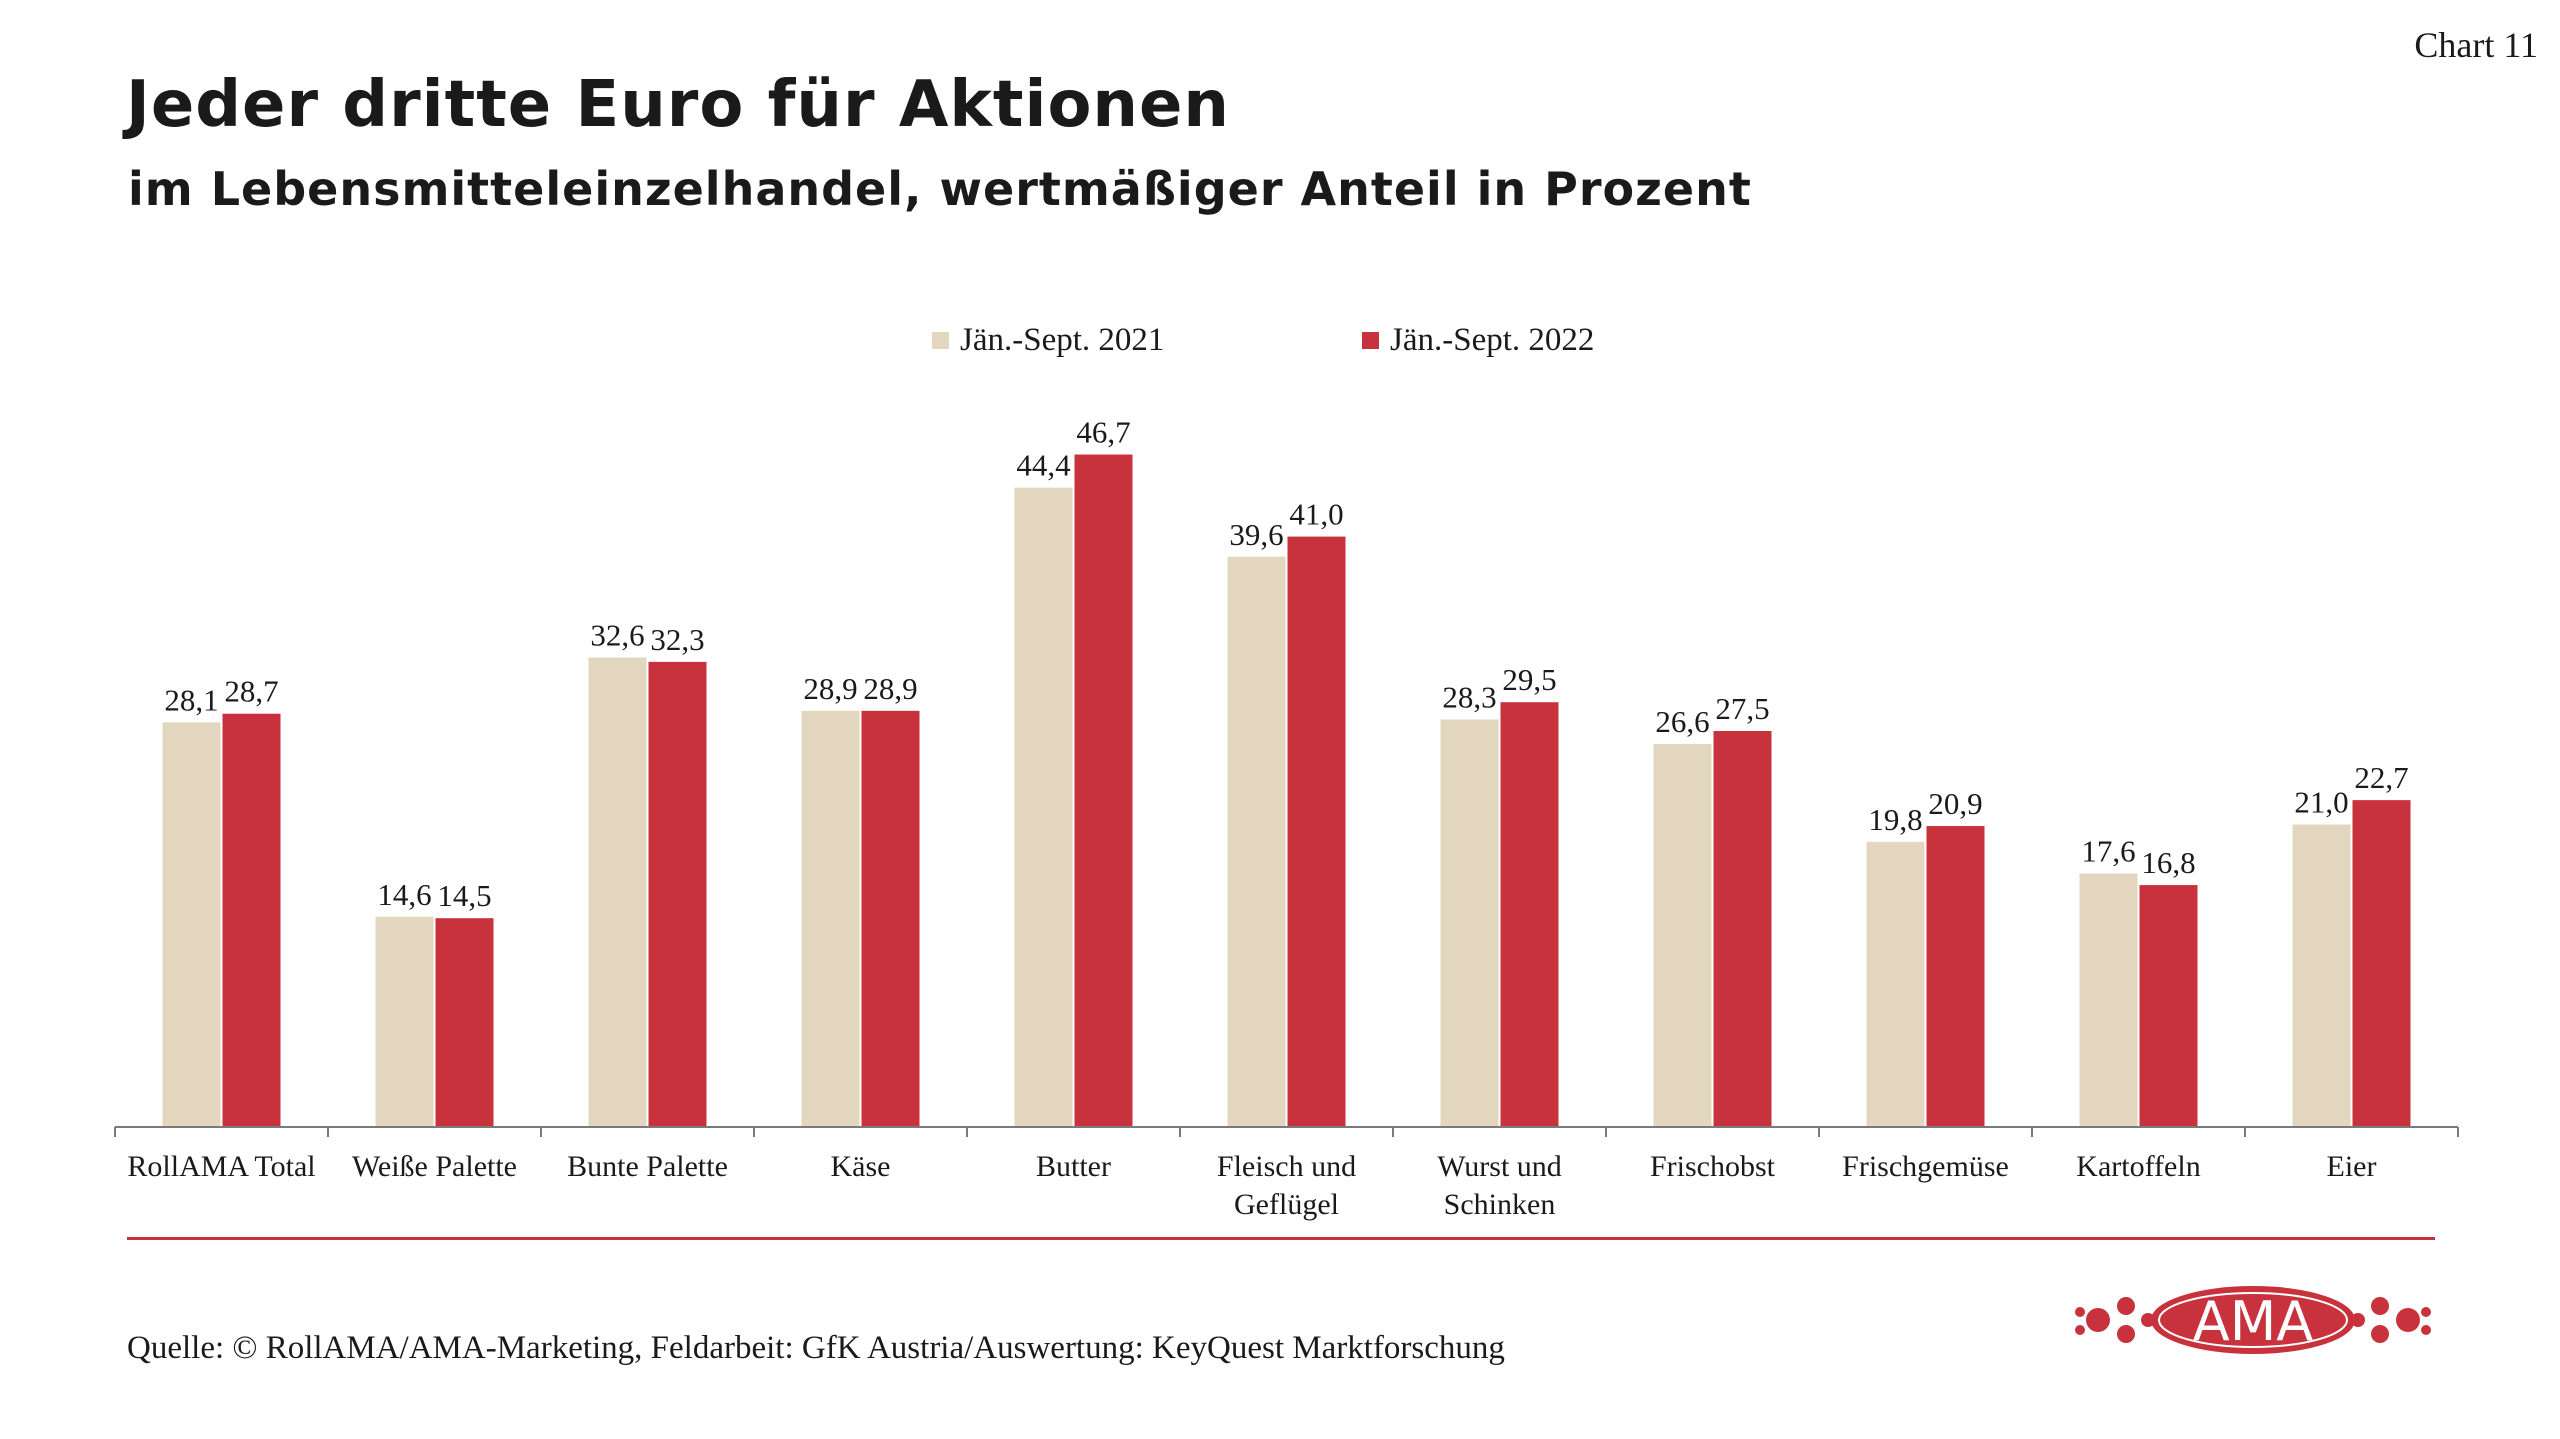 The image size is (2560, 1439). What do you see at coordinates (2352, 1166) in the screenshot?
I see `category-label-10: Eier` at bounding box center [2352, 1166].